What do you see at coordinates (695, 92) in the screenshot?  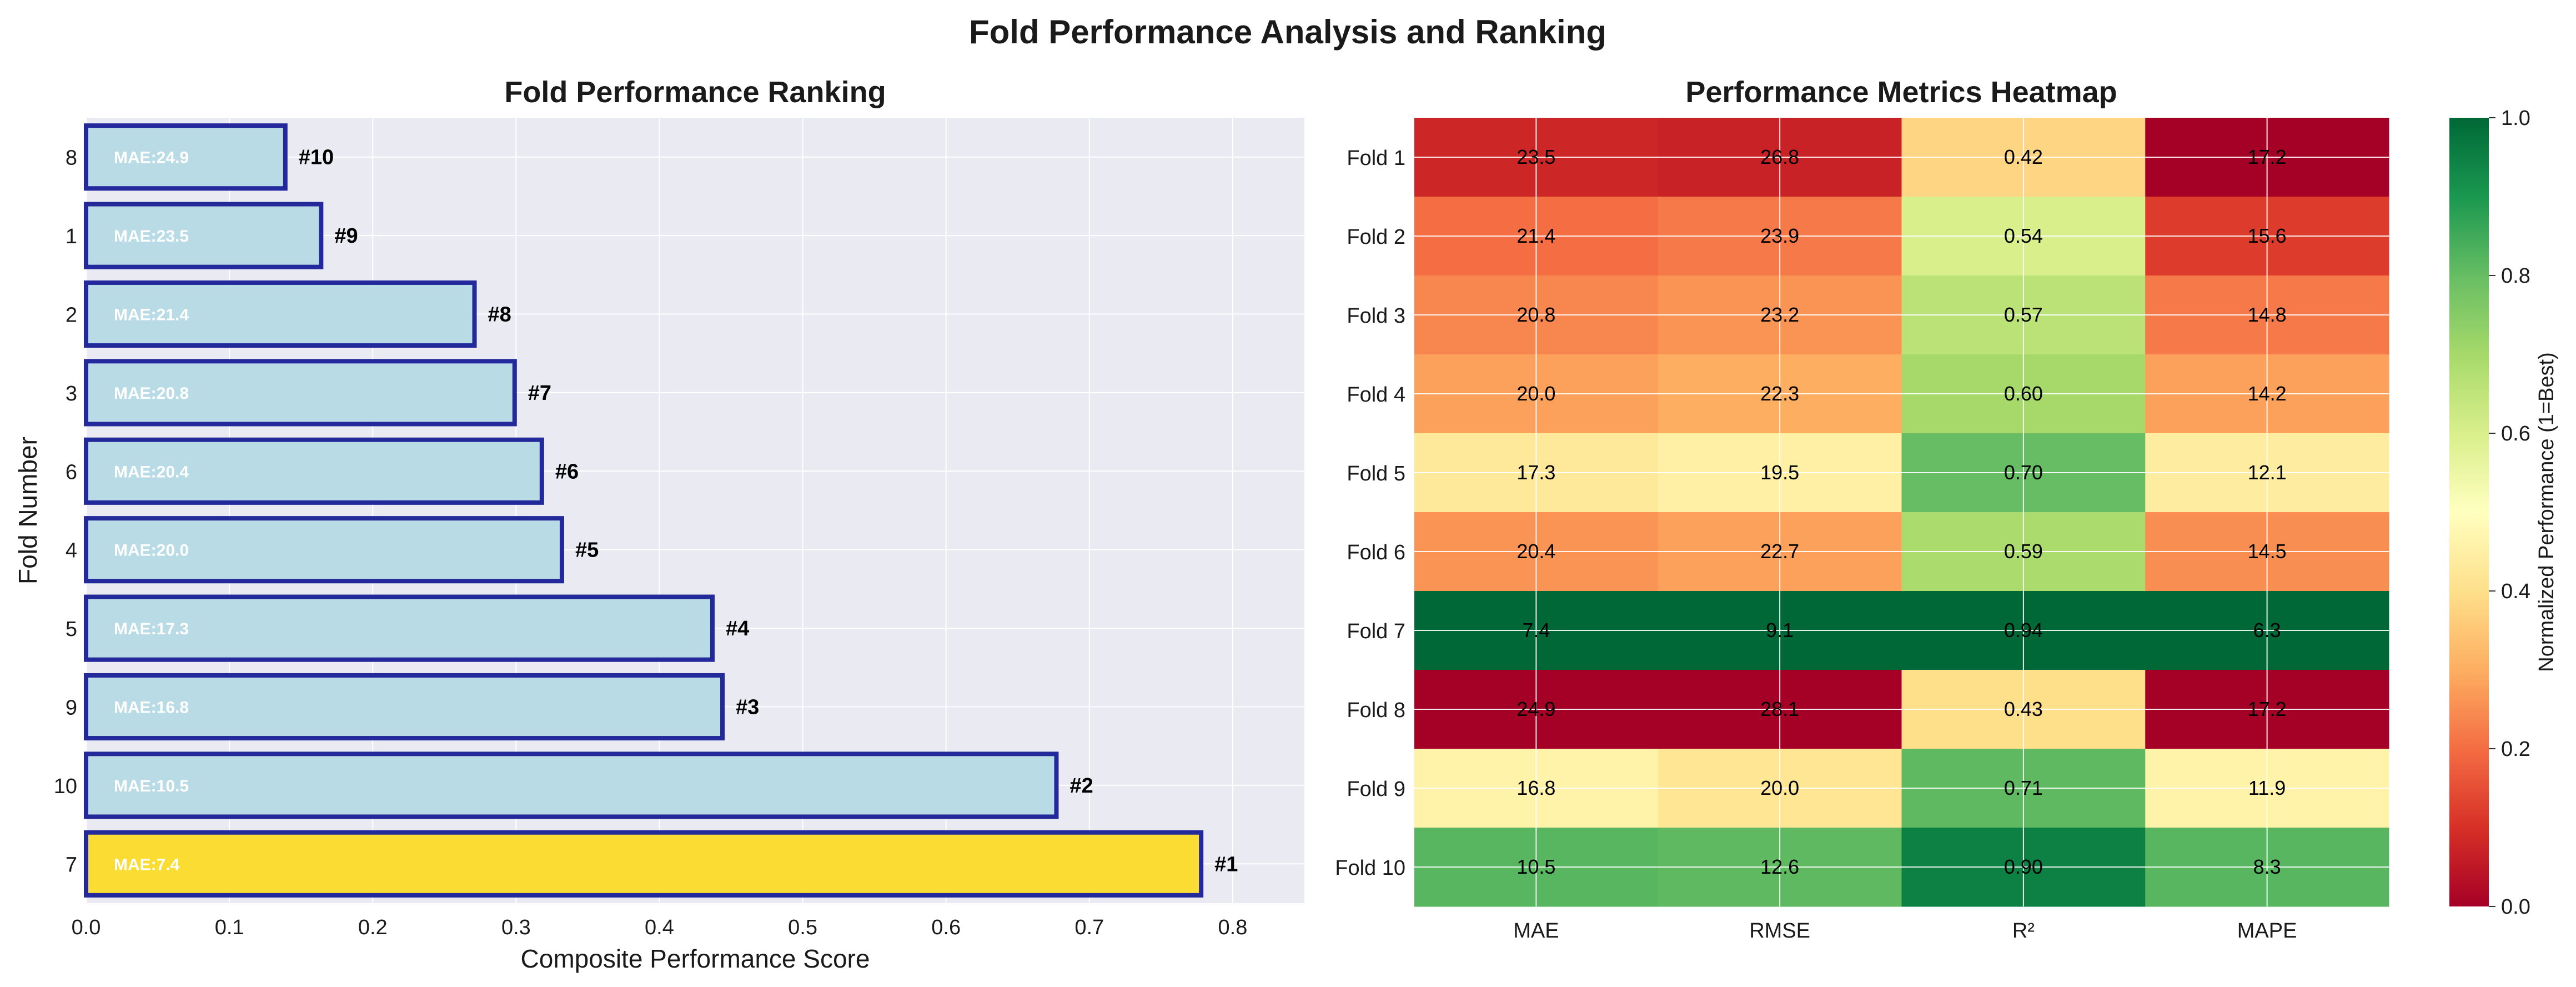 I see `bar-chart-title: Fold Performance Ranking` at bounding box center [695, 92].